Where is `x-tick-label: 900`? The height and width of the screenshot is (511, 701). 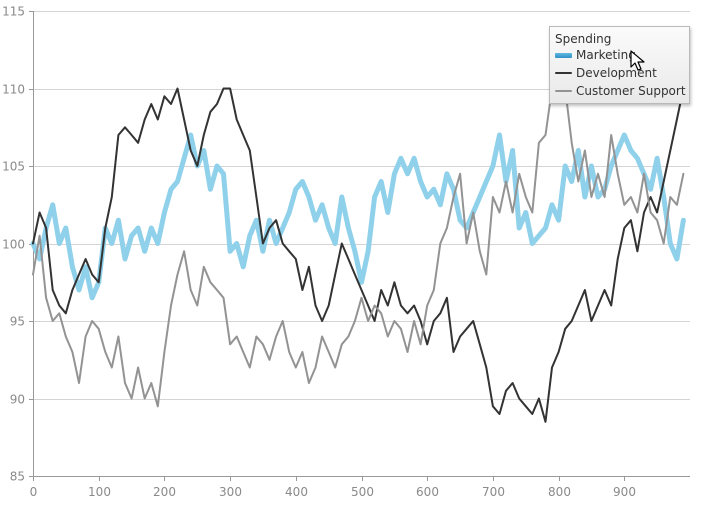 x-tick-label: 900 is located at coordinates (624, 492).